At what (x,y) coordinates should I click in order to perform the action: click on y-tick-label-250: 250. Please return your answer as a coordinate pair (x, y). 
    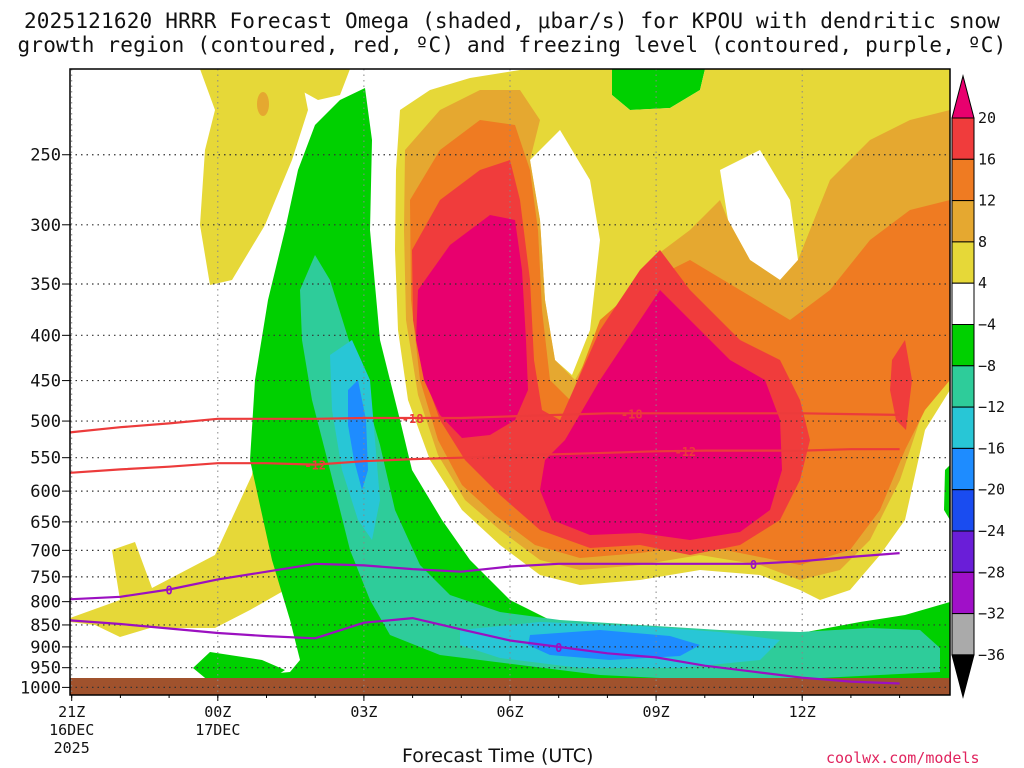
    Looking at the image, I should click on (45, 156).